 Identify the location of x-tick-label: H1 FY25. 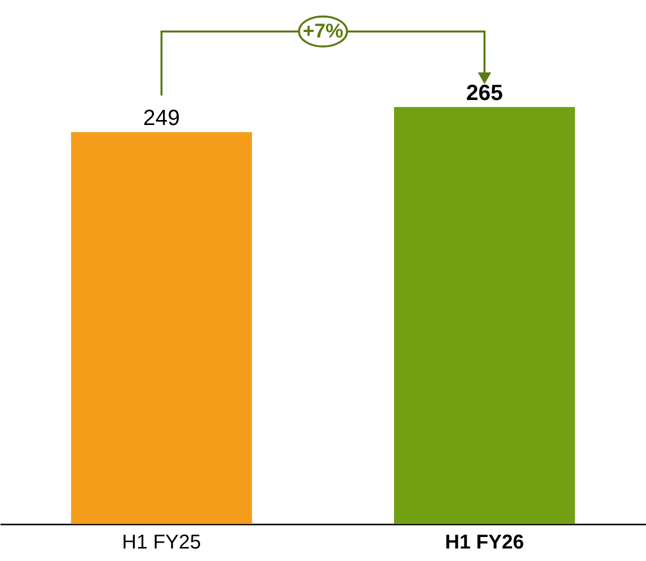
(161, 543).